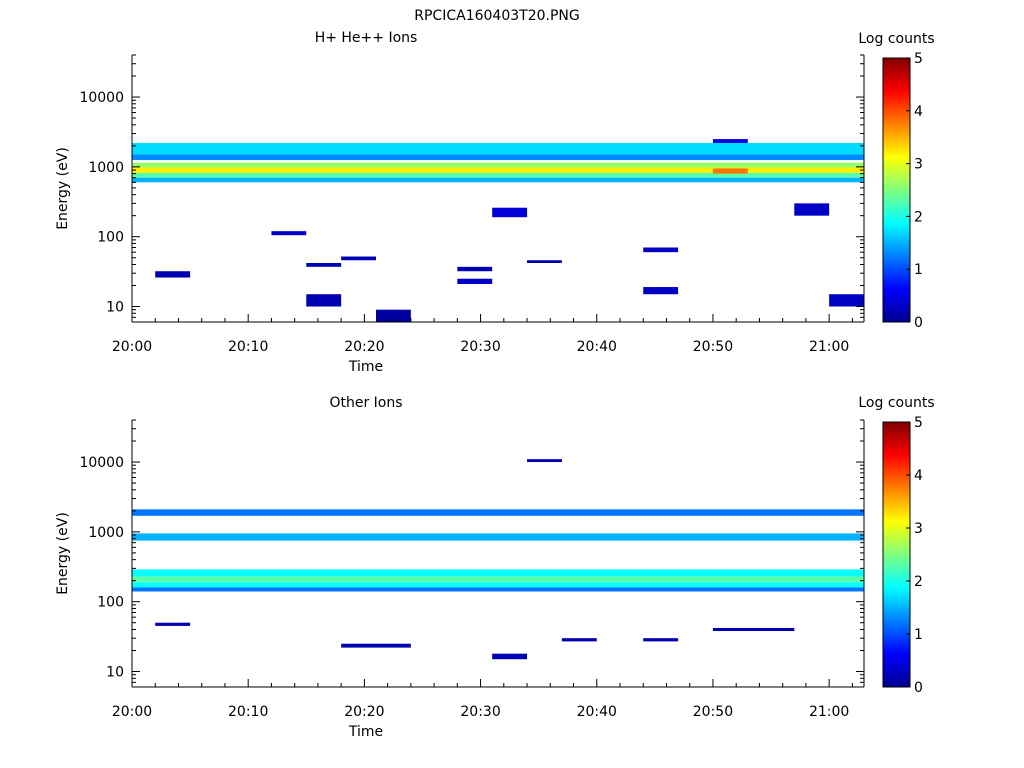 This screenshot has height=768, width=1024. I want to click on chart-title: Other Ions, so click(365, 403).